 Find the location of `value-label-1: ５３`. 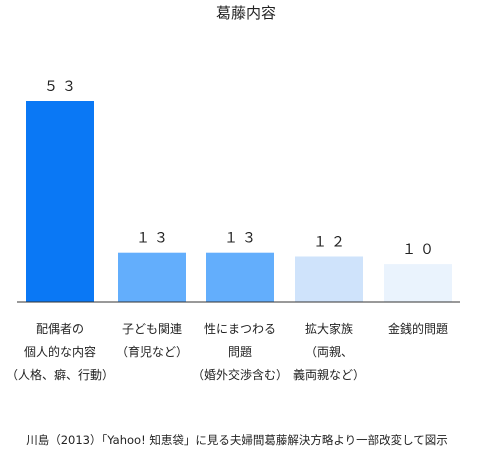

value-label-1: ５３ is located at coordinates (62, 87).